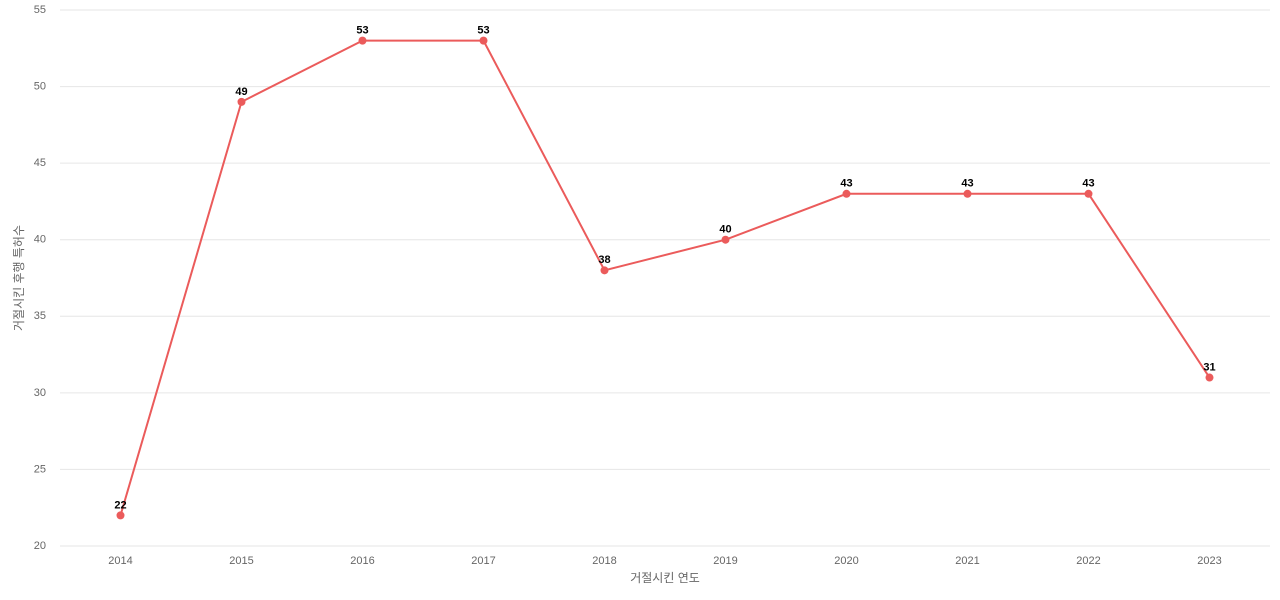 The width and height of the screenshot is (1280, 600). What do you see at coordinates (18, 278) in the screenshot?
I see `y-axis-title: 거절시킨 후행 특허수` at bounding box center [18, 278].